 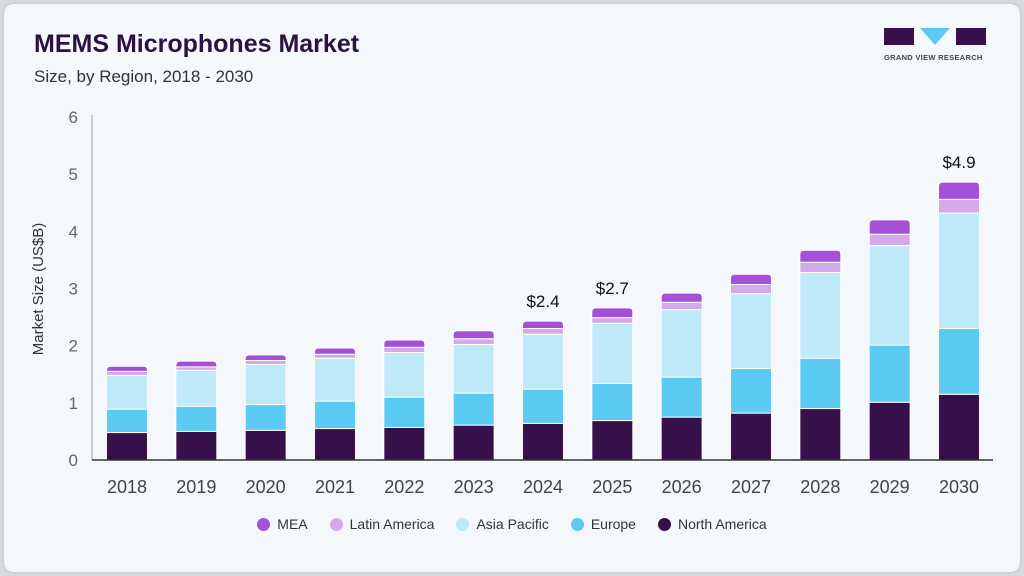 What do you see at coordinates (722, 524) in the screenshot?
I see `legend-label: North America` at bounding box center [722, 524].